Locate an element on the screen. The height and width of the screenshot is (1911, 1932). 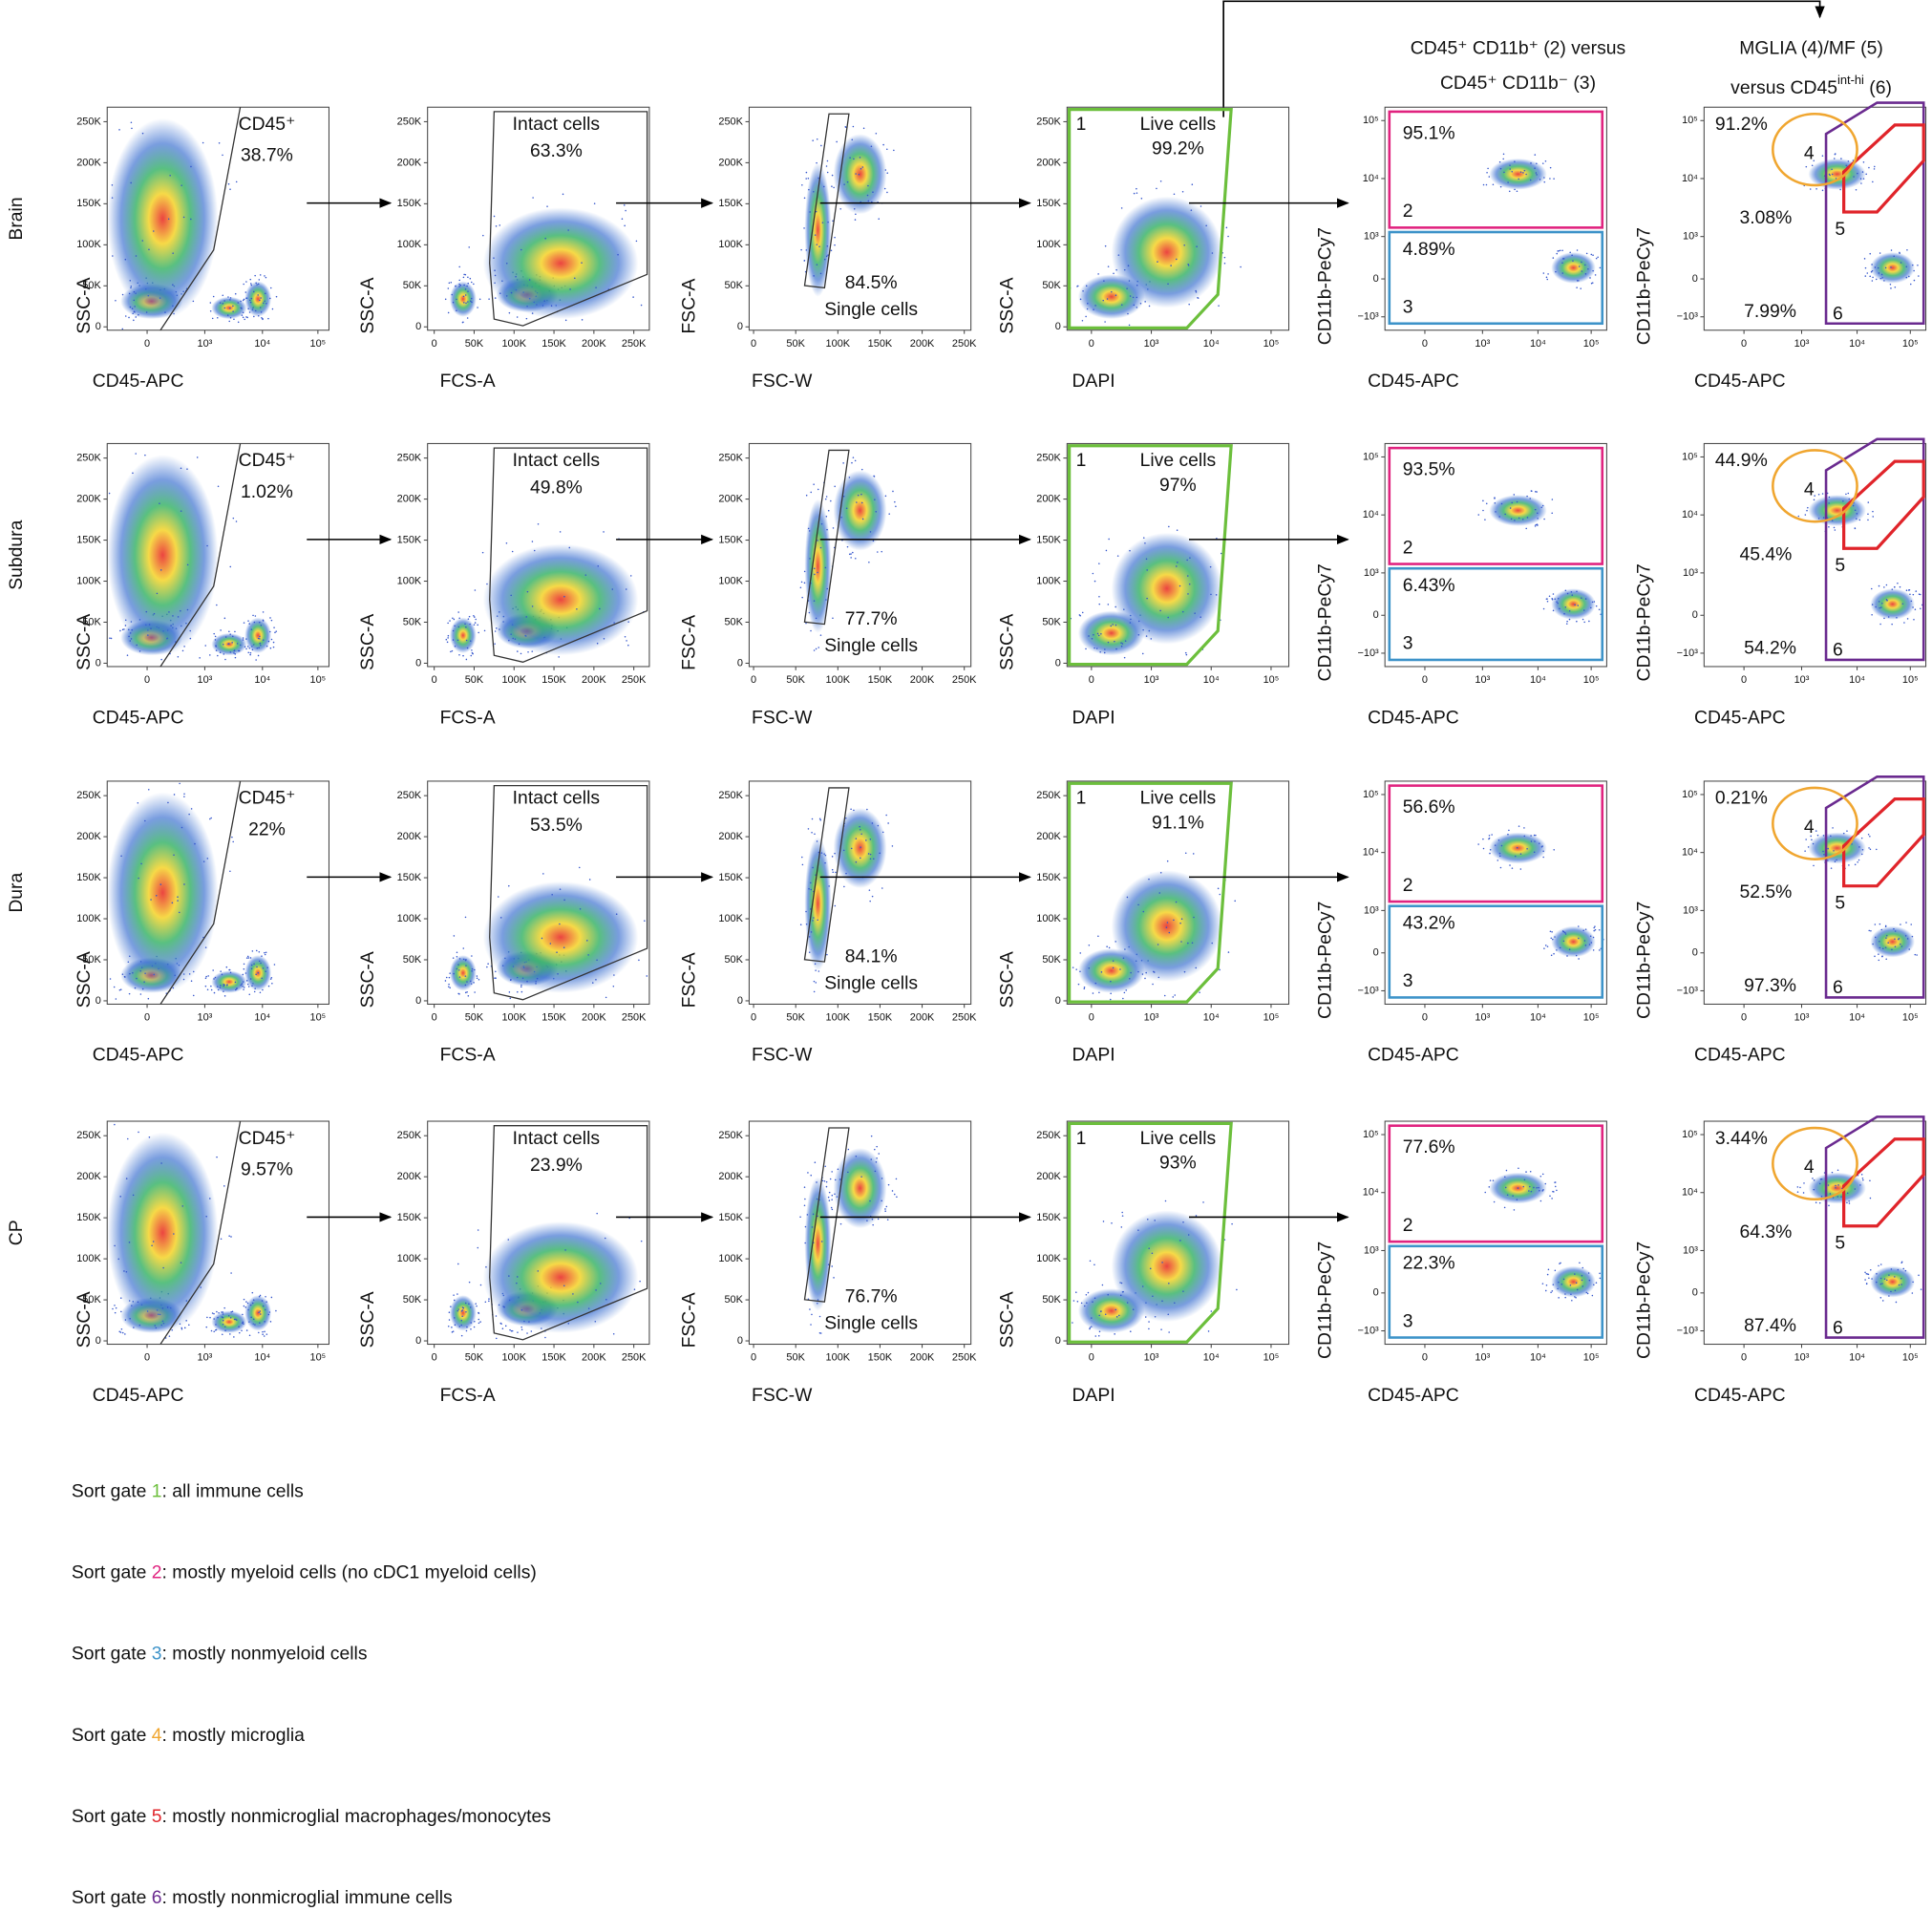
y-tick-label: 10⁵ is located at coordinates (1371, 121).